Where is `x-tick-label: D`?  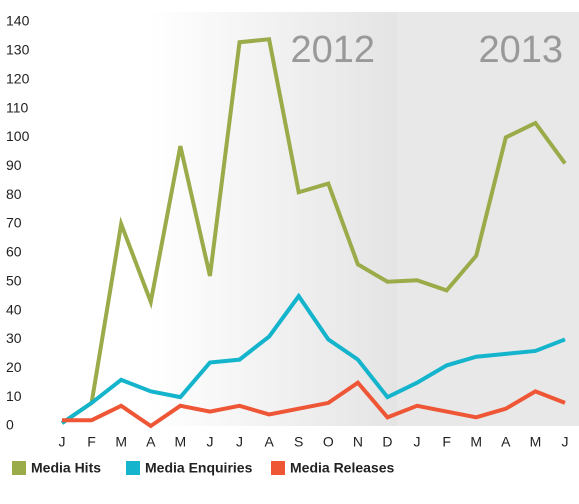
x-tick-label: D is located at coordinates (387, 442).